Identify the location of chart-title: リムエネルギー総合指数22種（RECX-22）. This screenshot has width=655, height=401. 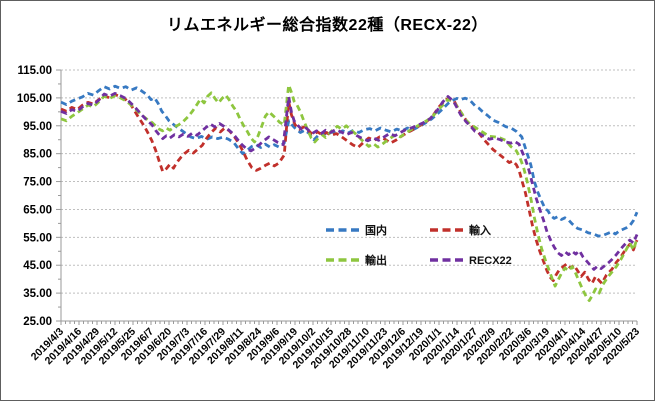
(327, 25).